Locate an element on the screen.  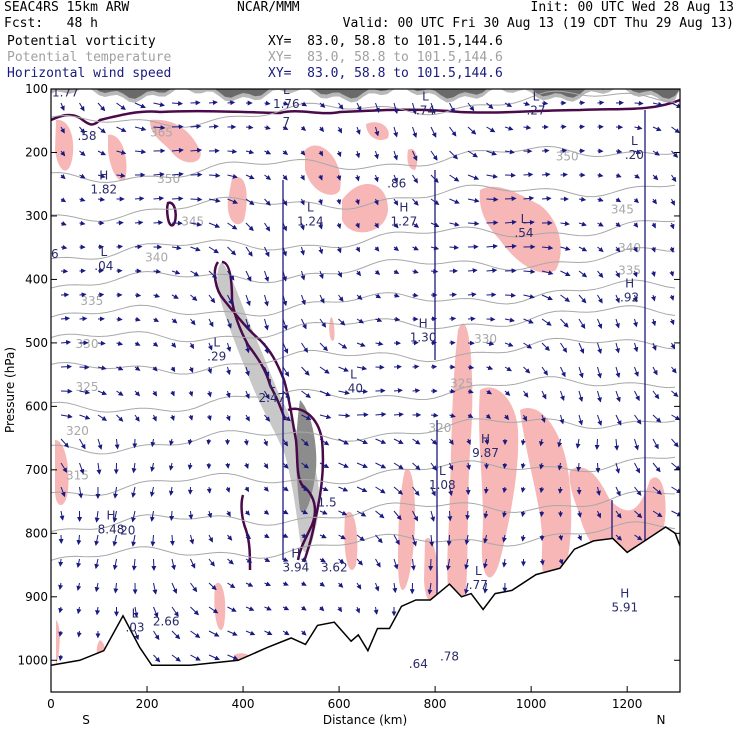
x-tick-label: 400 is located at coordinates (243, 704).